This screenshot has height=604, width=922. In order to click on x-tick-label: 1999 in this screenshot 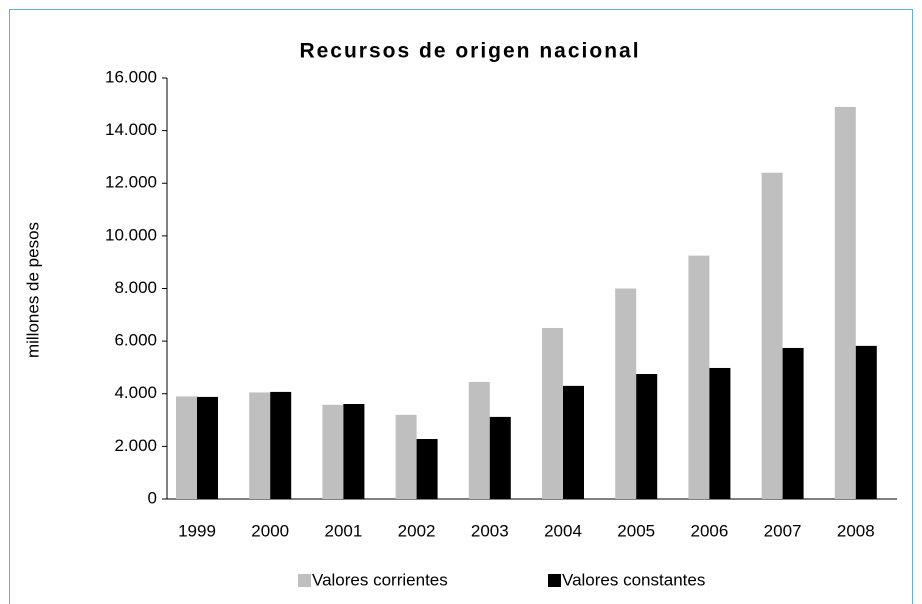, I will do `click(197, 530)`.